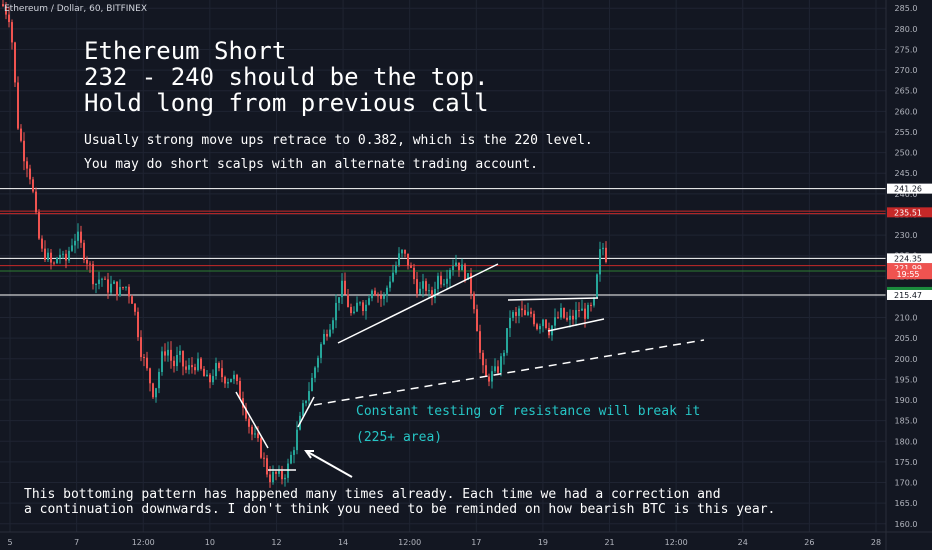  What do you see at coordinates (906, 318) in the screenshot?
I see `y-tick-label: 210.0` at bounding box center [906, 318].